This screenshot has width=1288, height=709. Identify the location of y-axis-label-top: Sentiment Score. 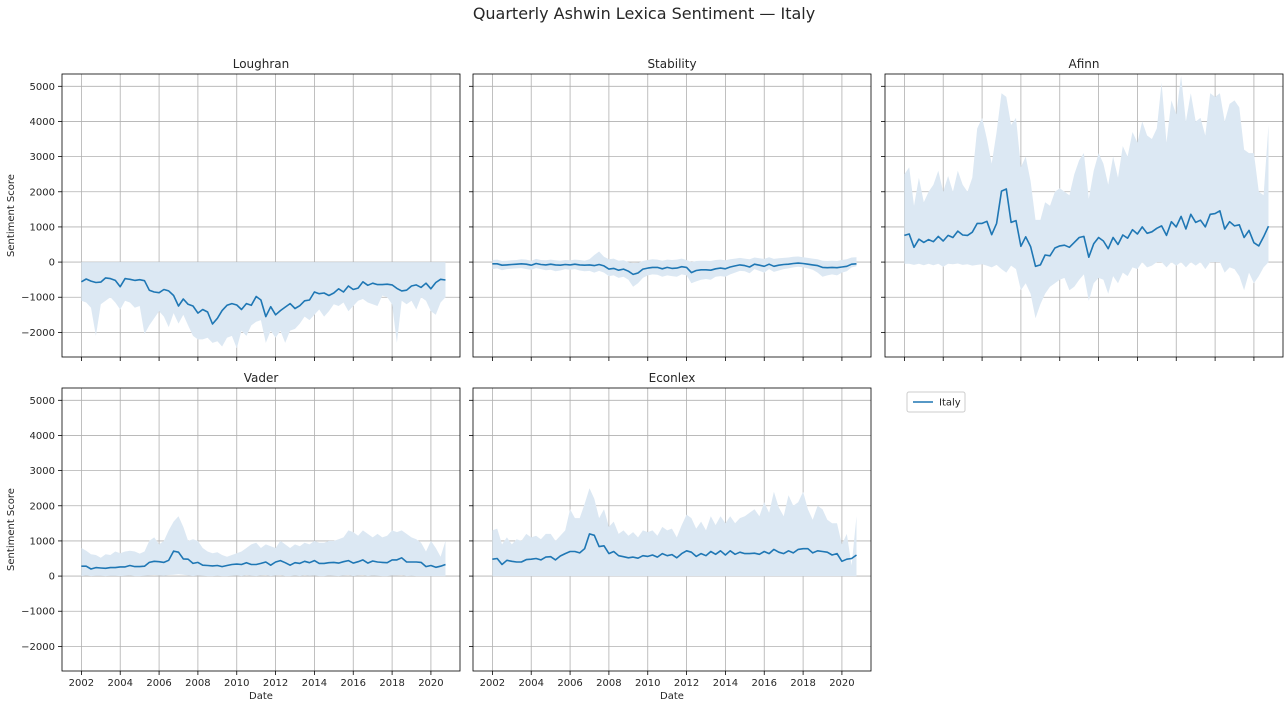
(11, 215).